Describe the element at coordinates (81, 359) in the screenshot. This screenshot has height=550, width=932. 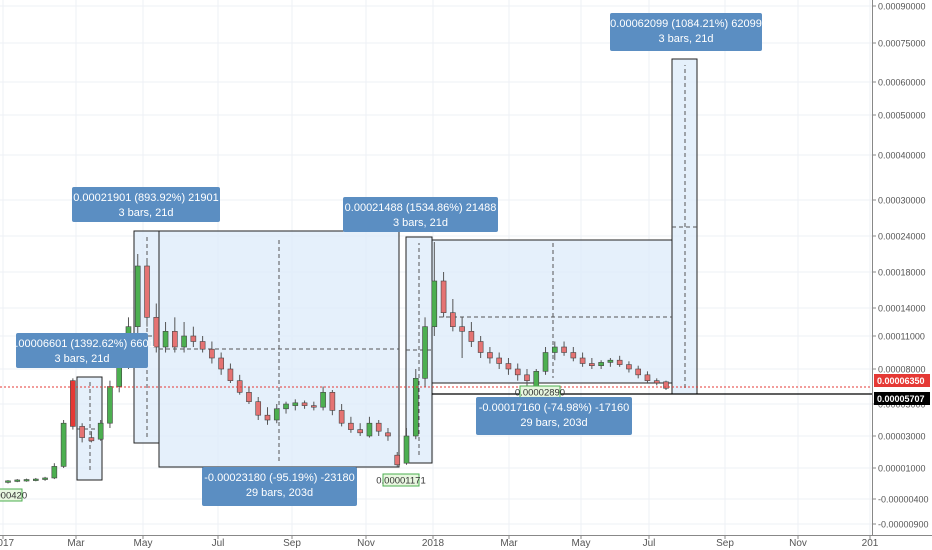
I see `measure-label-line2: 3 bars, 21d` at that location.